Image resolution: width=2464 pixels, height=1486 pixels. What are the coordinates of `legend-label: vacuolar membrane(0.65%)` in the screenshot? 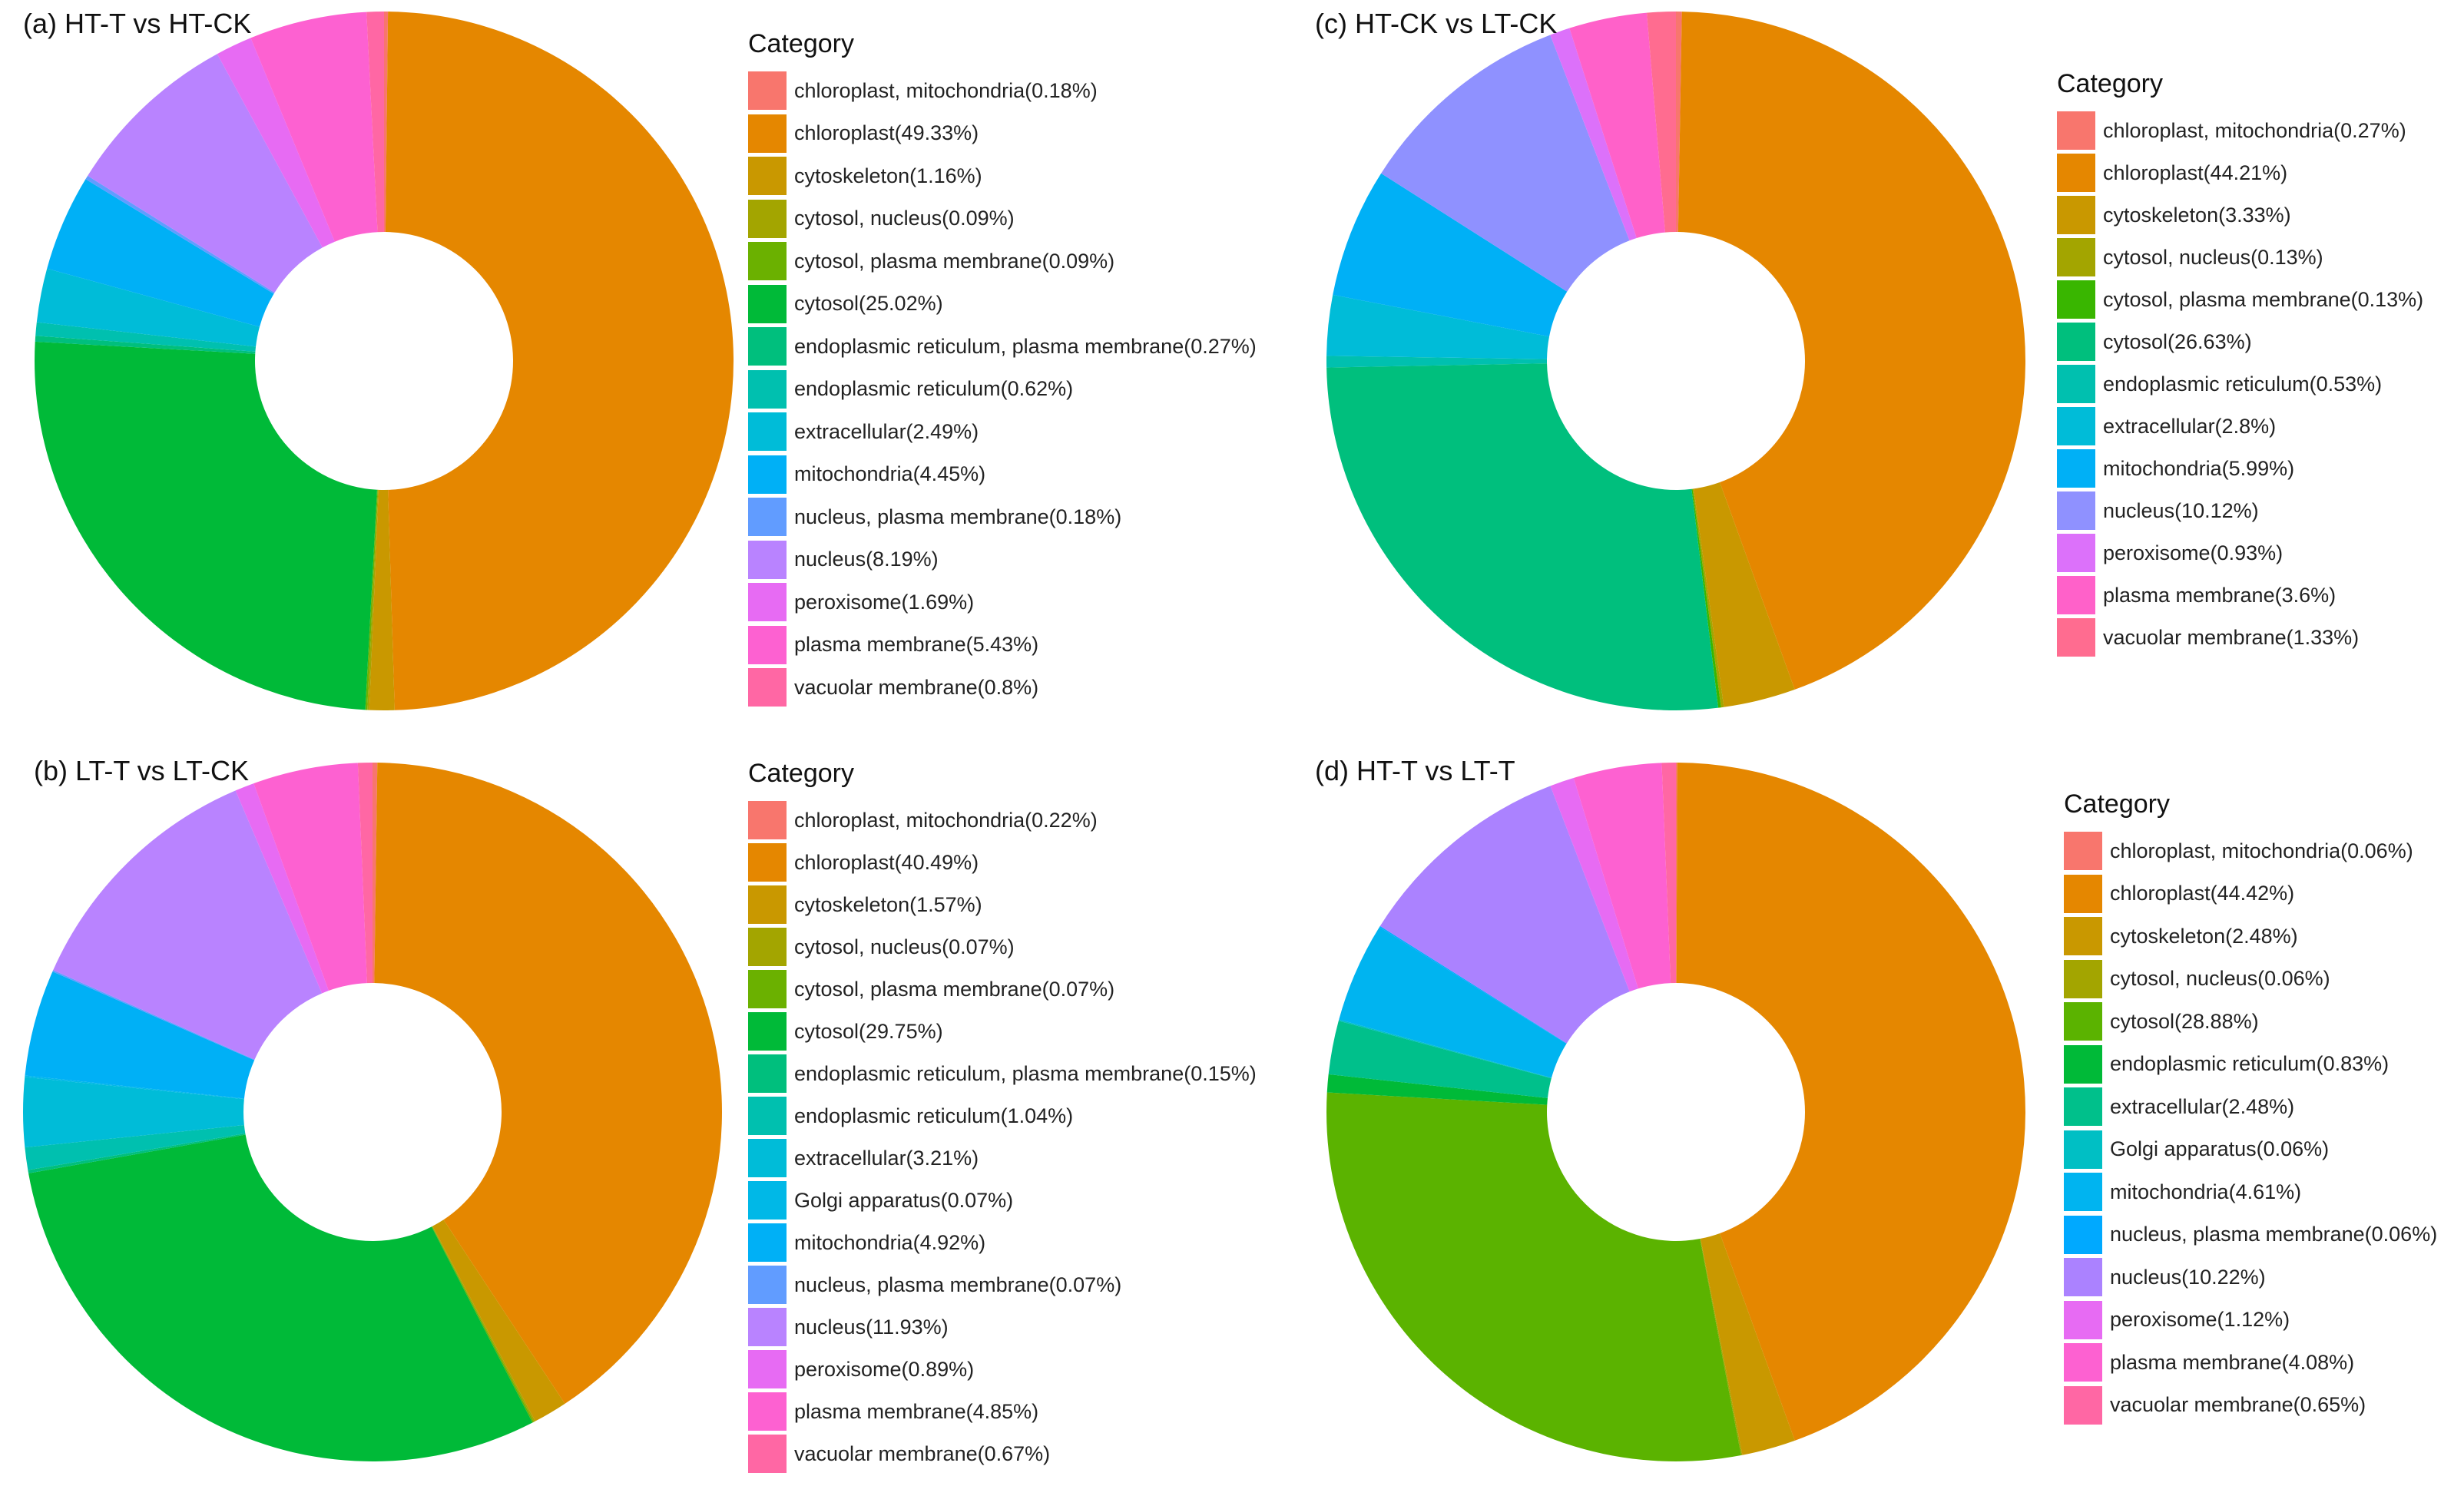 It's located at (2238, 1404).